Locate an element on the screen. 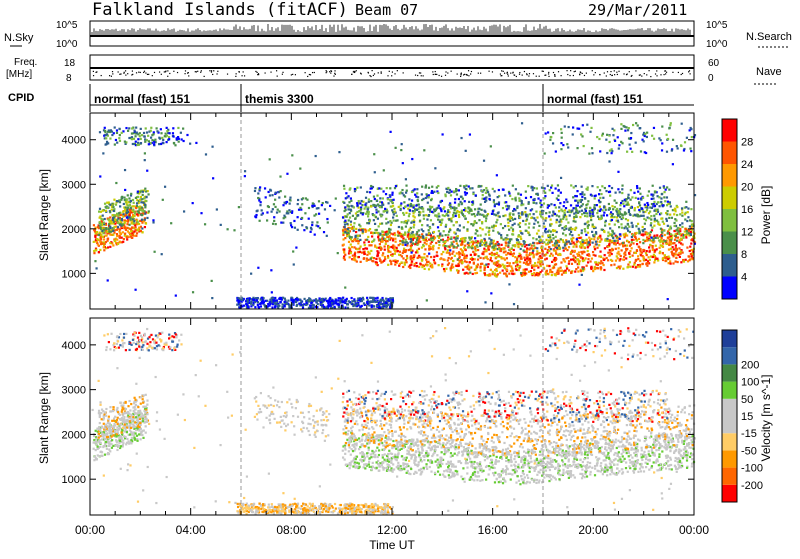 This screenshot has height=559, width=800. nsky-tick-bottom-right: 10^0 is located at coordinates (717, 44).